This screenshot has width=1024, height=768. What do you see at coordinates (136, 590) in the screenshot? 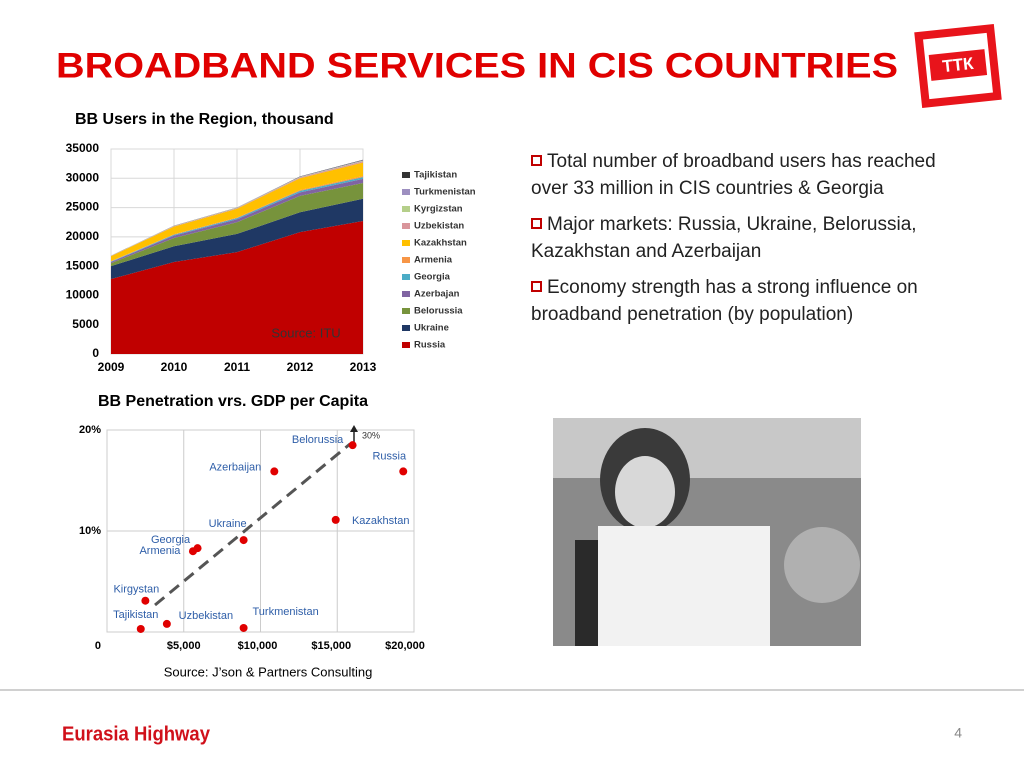
I see `point-label: Kirgystan` at bounding box center [136, 590].